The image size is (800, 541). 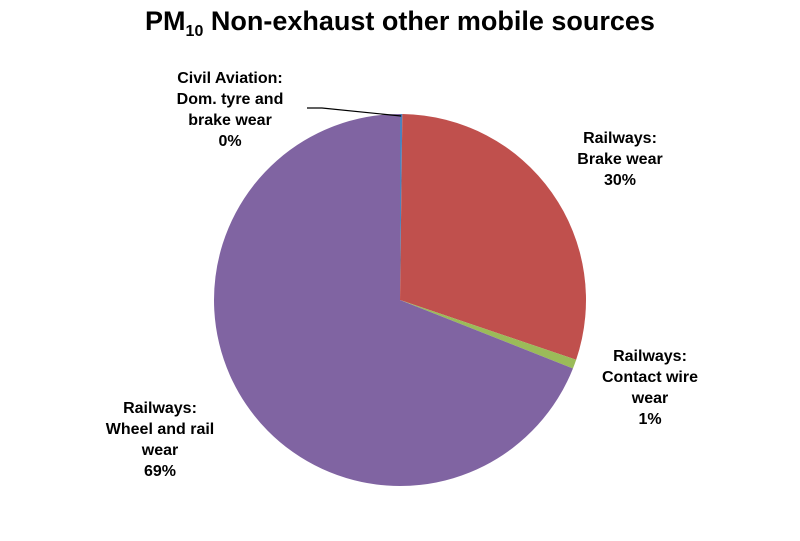 I want to click on slice-label-brake-wear: Railways: Brake wear 30%, so click(x=620, y=159).